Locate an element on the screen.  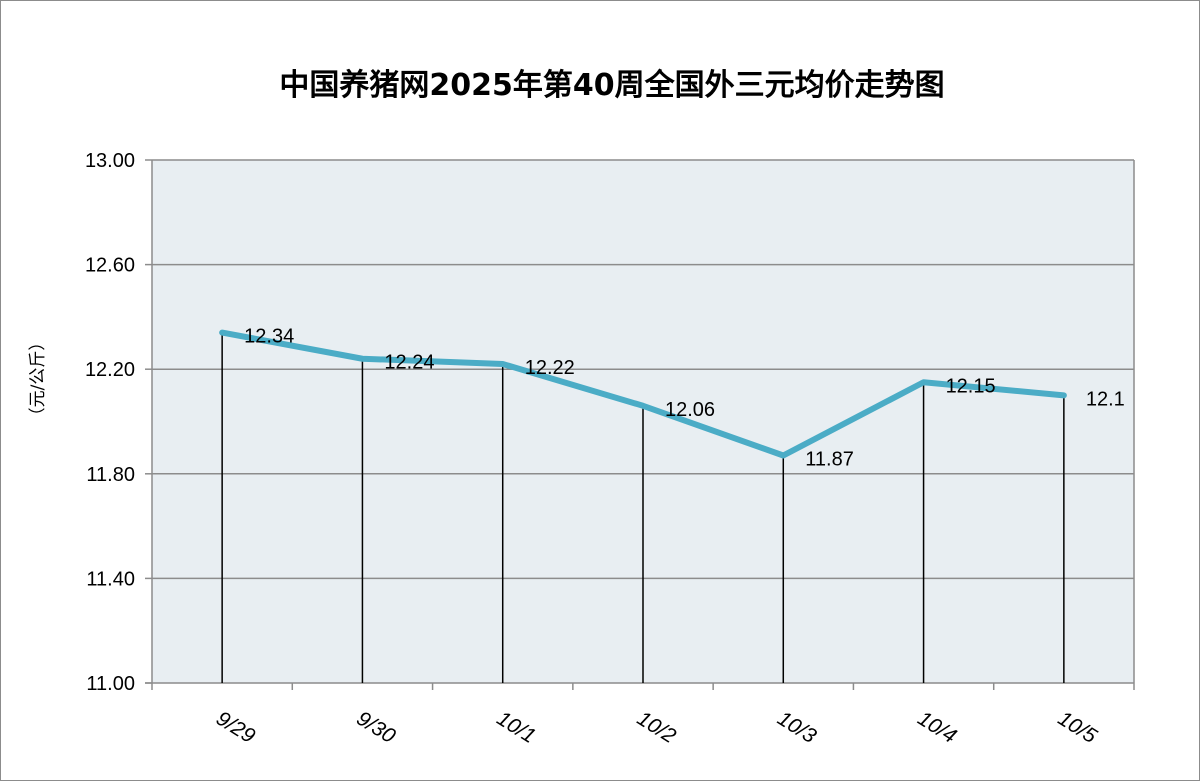
y-tick-label: 11.40 is located at coordinates (110, 579).